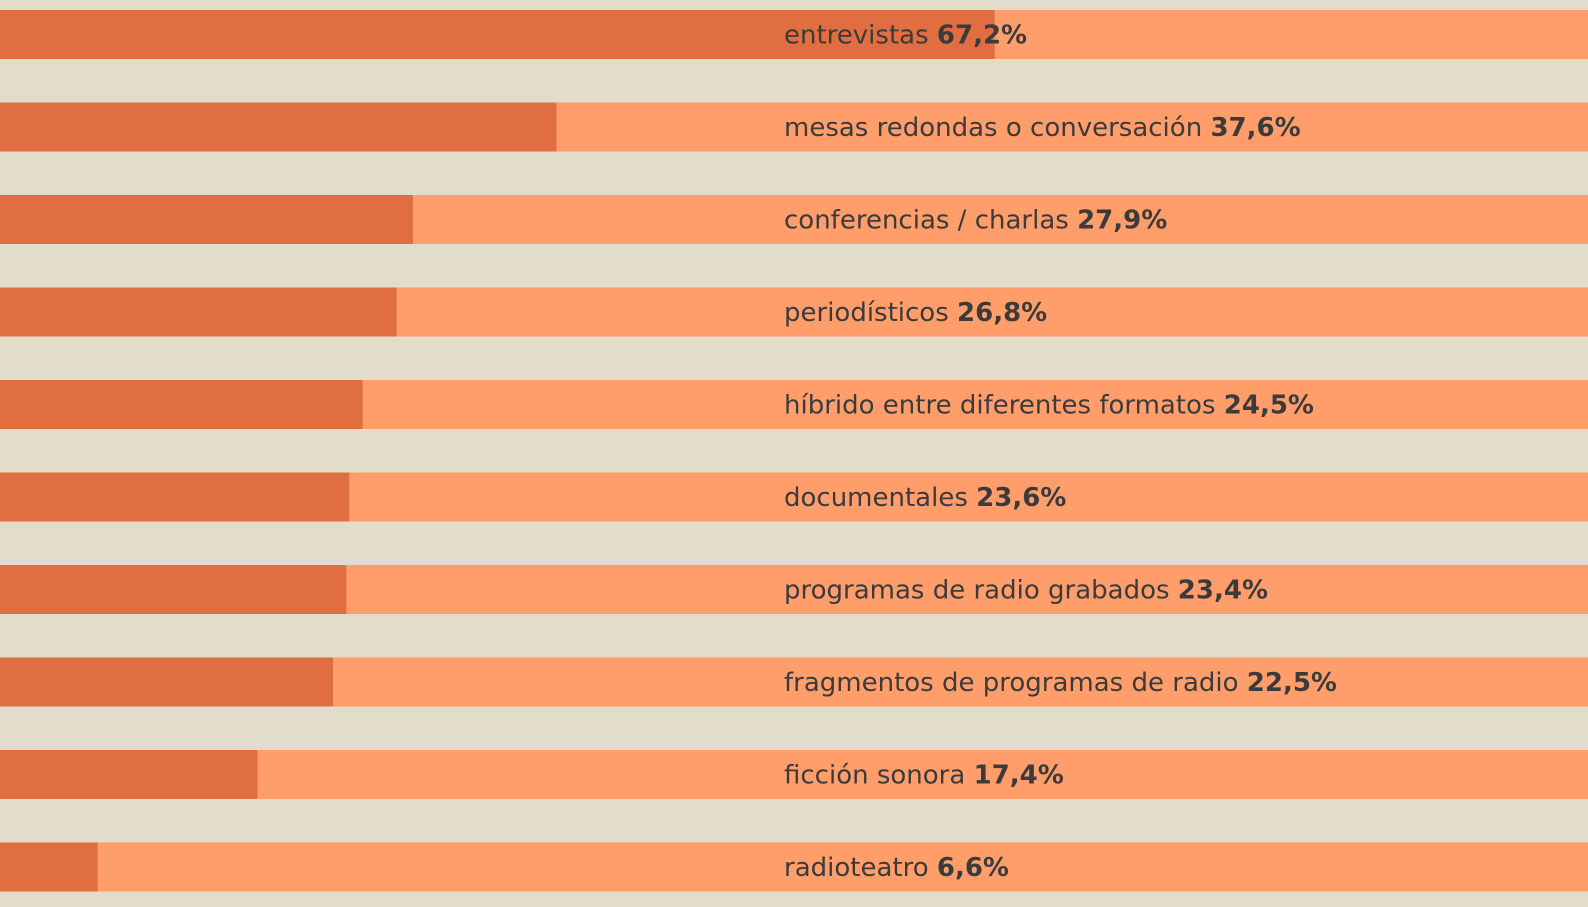 The image size is (1588, 907). Describe the element at coordinates (926, 220) in the screenshot. I see `category-label: conferencias / charlas` at that location.